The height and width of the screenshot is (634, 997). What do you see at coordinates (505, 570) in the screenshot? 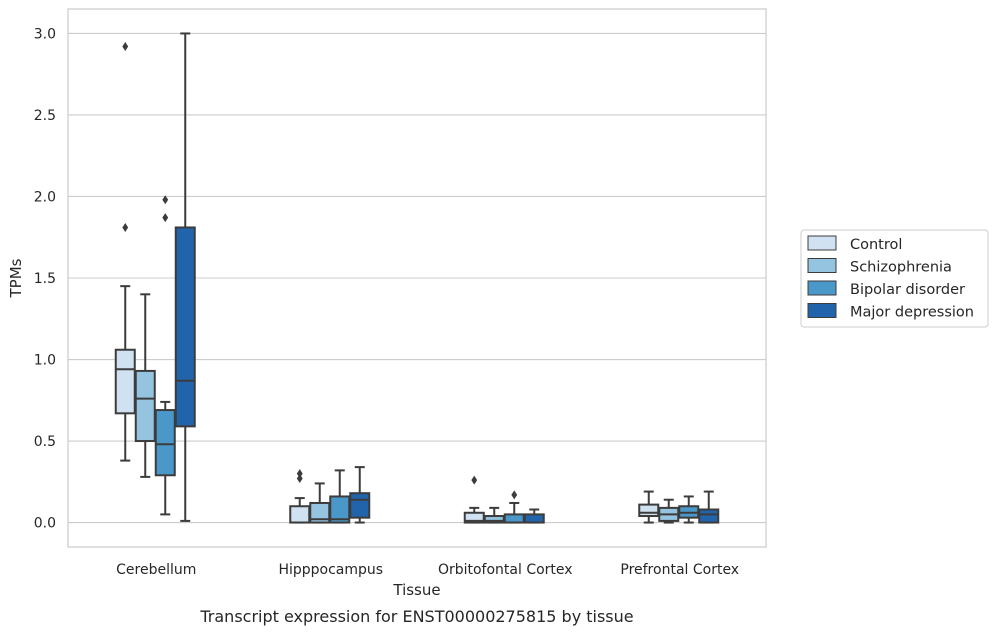
I see `x-tick-label: Orbitofontal Cortex` at bounding box center [505, 570].